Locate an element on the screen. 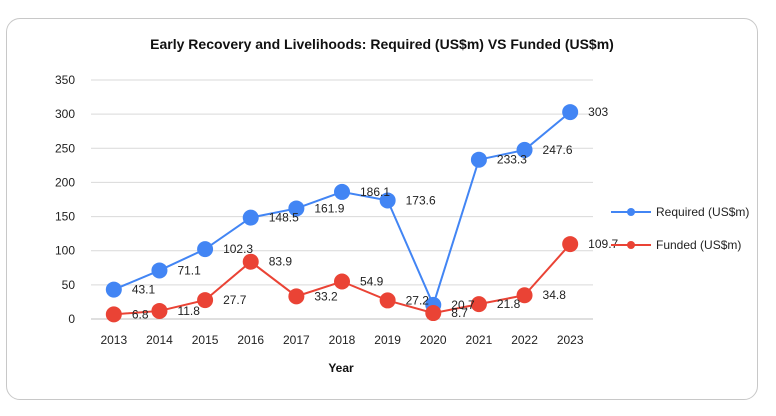 The image size is (776, 416). data-label: 303 is located at coordinates (598, 112).